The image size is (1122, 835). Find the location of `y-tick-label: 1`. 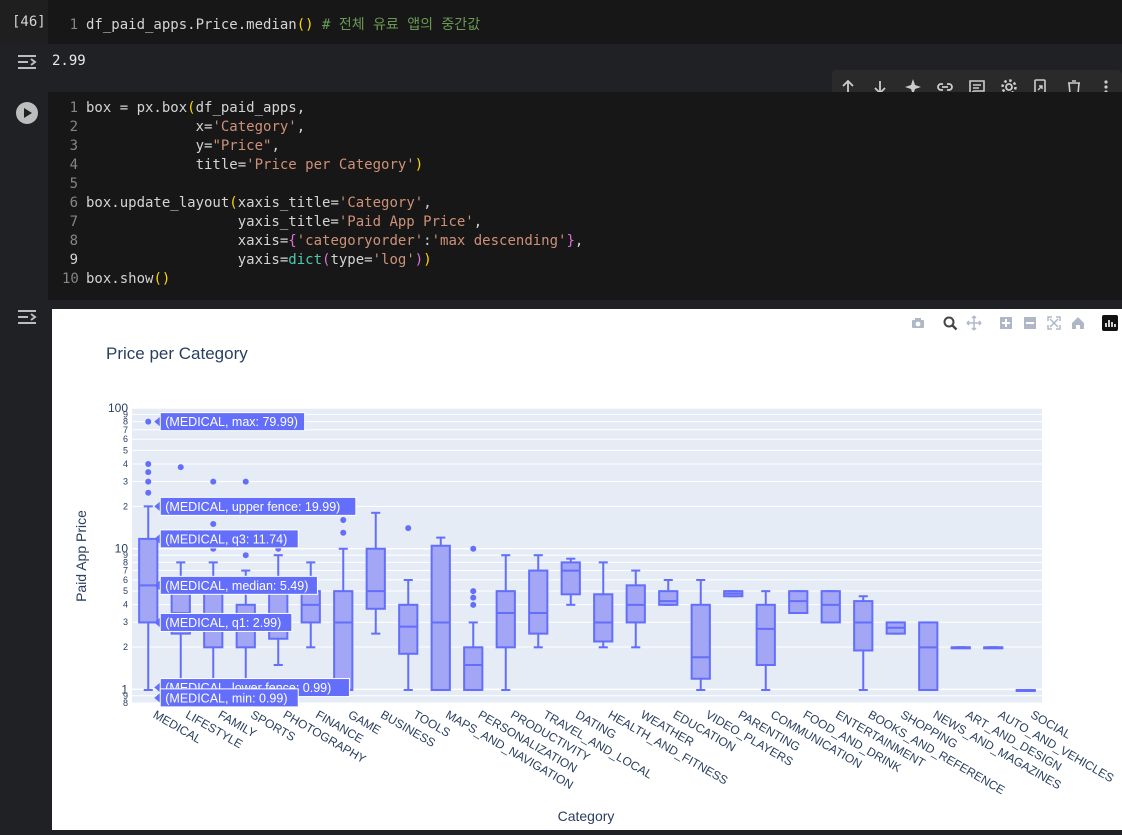

y-tick-label: 1 is located at coordinates (124, 689).